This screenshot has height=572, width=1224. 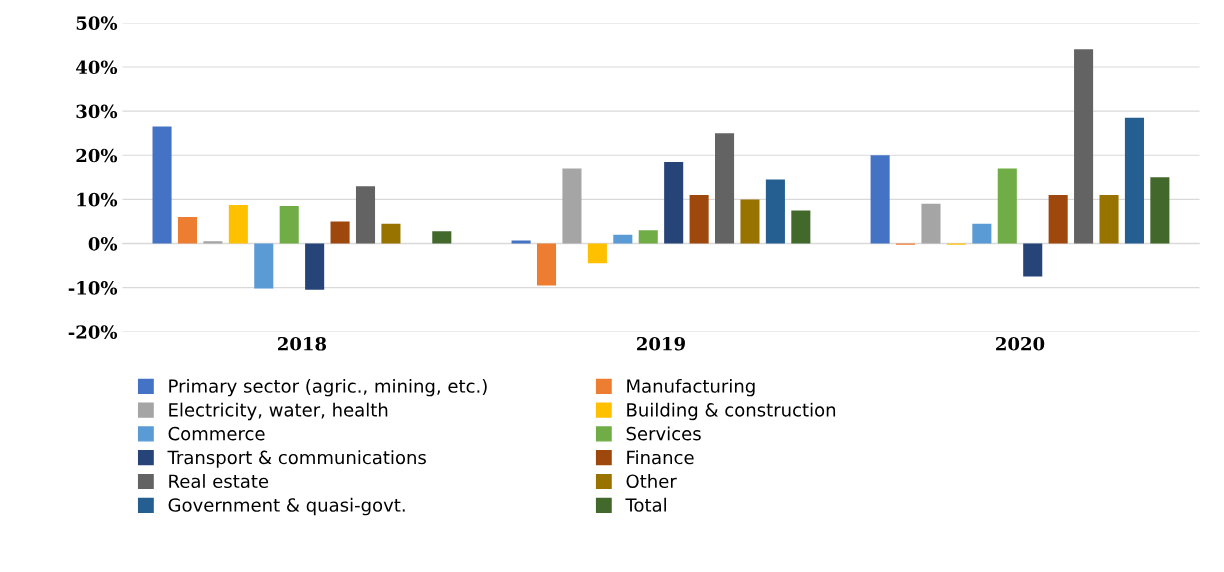 I want to click on y-tick-label: 10%, so click(x=97, y=199).